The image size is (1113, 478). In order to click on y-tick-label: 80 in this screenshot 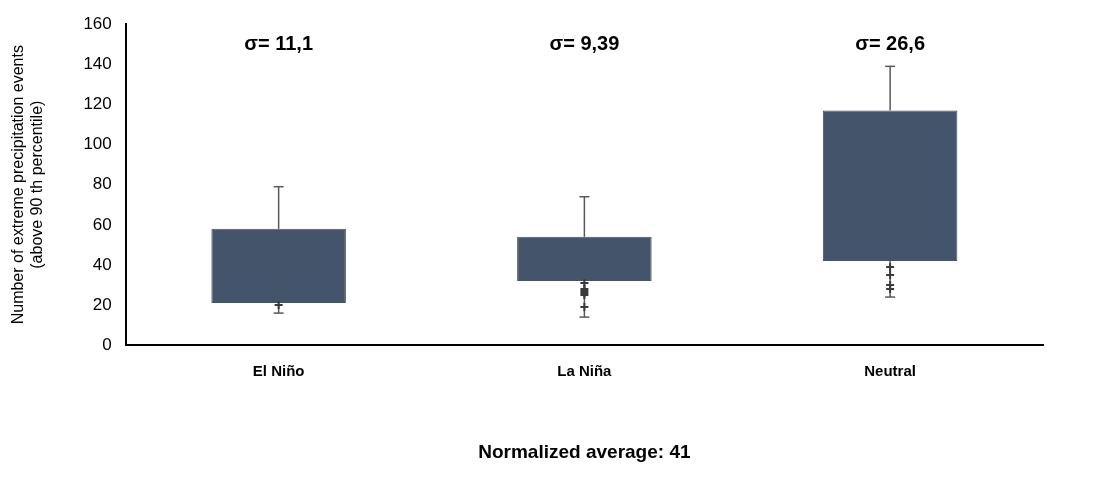, I will do `click(102, 184)`.